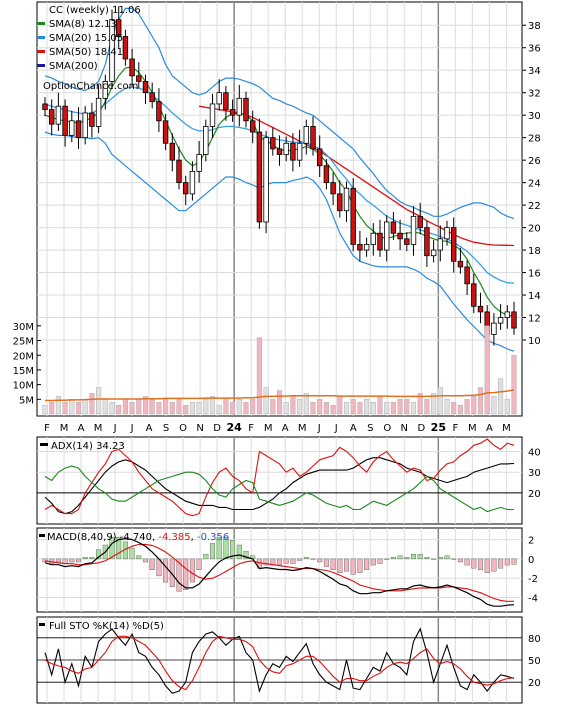 The height and width of the screenshot is (706, 566). What do you see at coordinates (531, 541) in the screenshot?
I see `macd-y-tick-label: 2` at bounding box center [531, 541].